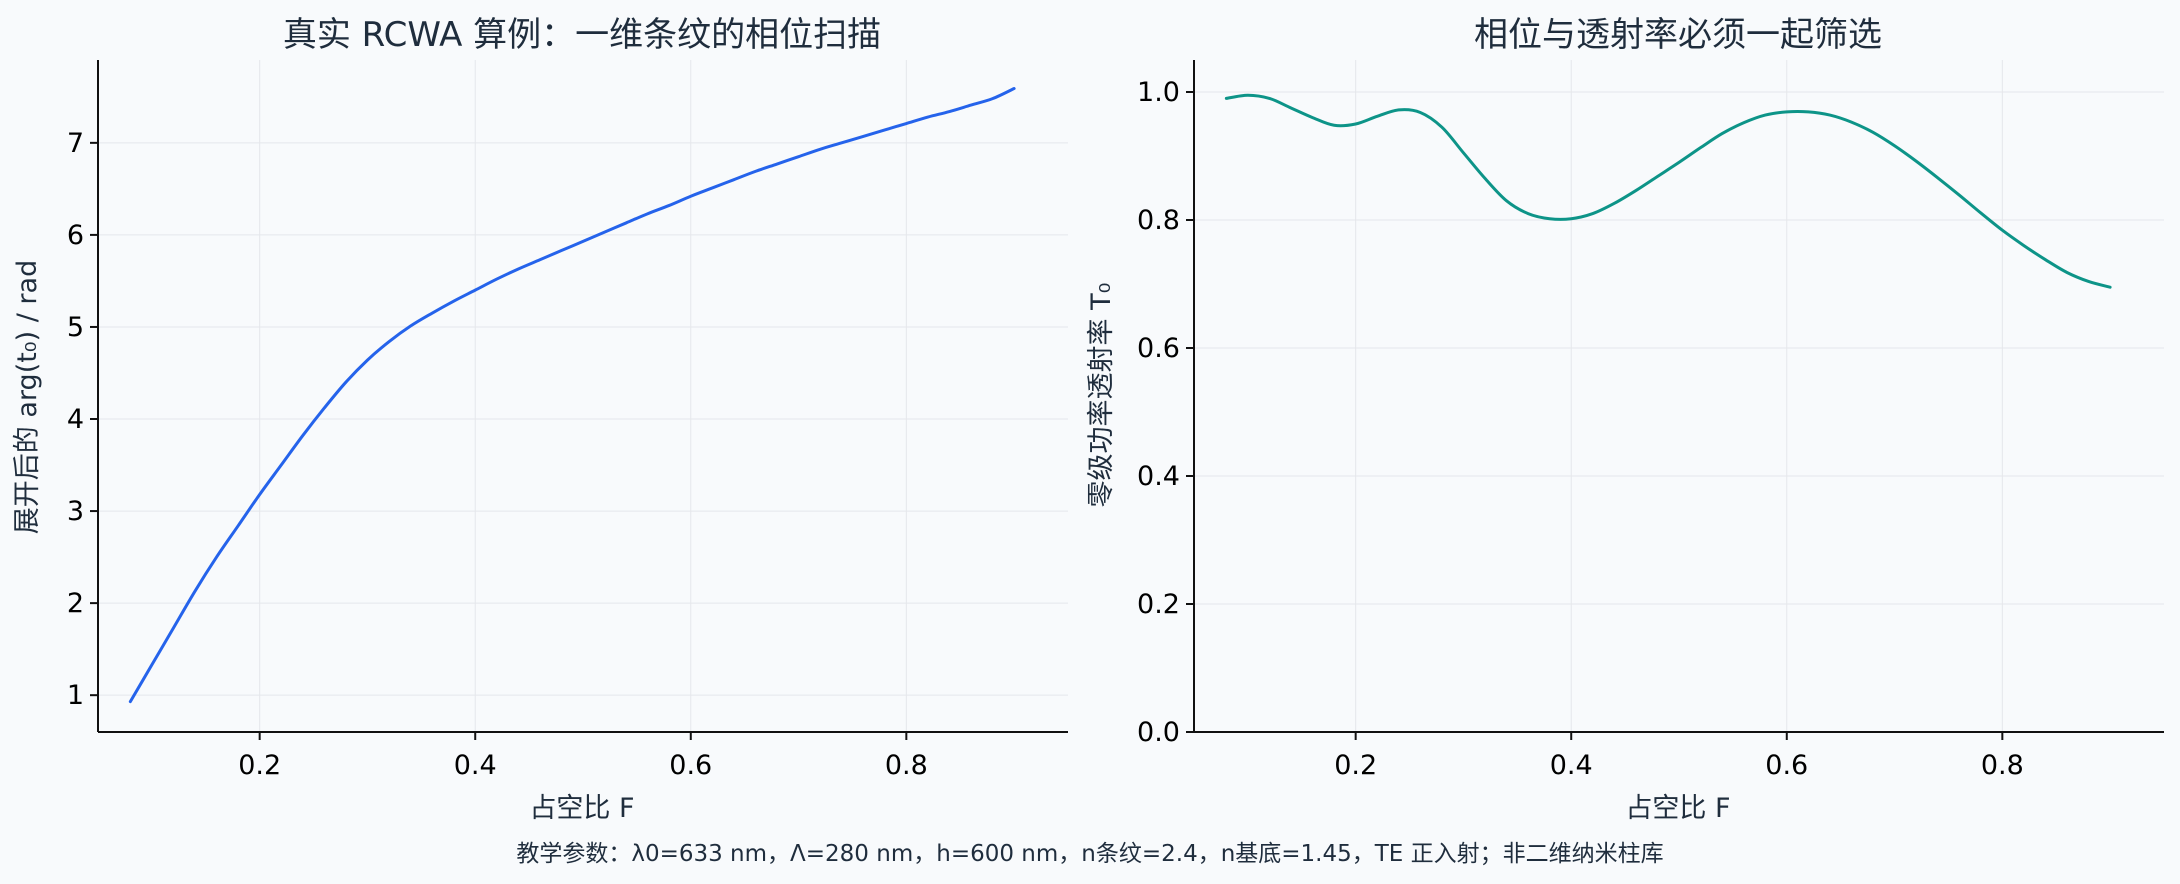 This screenshot has height=884, width=2180. Describe the element at coordinates (27, 397) in the screenshot. I see `left-y-axis-label: 展开后的 arg(t₀) / rad` at that location.